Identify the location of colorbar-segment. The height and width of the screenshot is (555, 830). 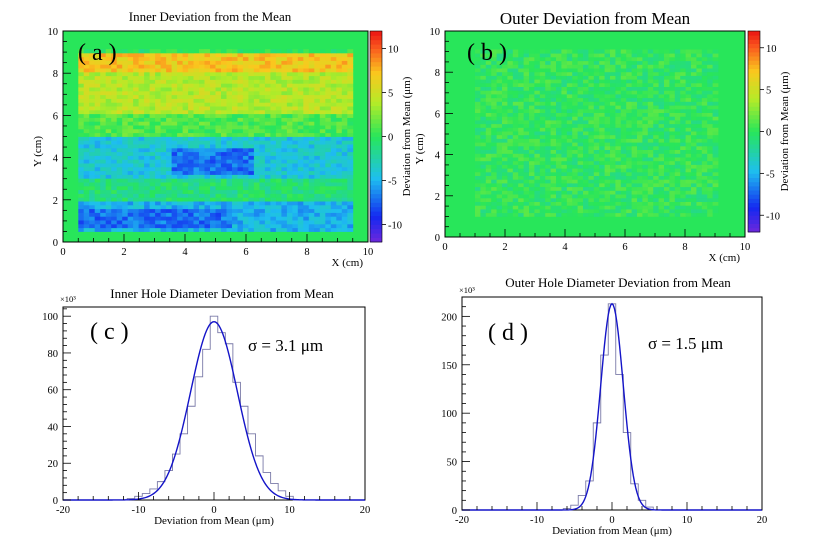
(754, 159).